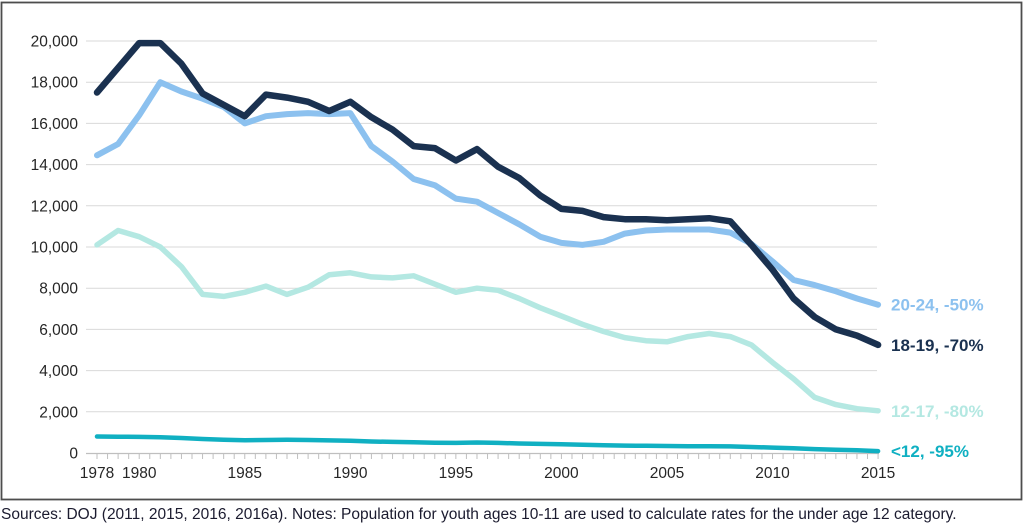 The image size is (1024, 529). What do you see at coordinates (55, 165) in the screenshot?
I see `y-axis-tick-label: 14,000` at bounding box center [55, 165].